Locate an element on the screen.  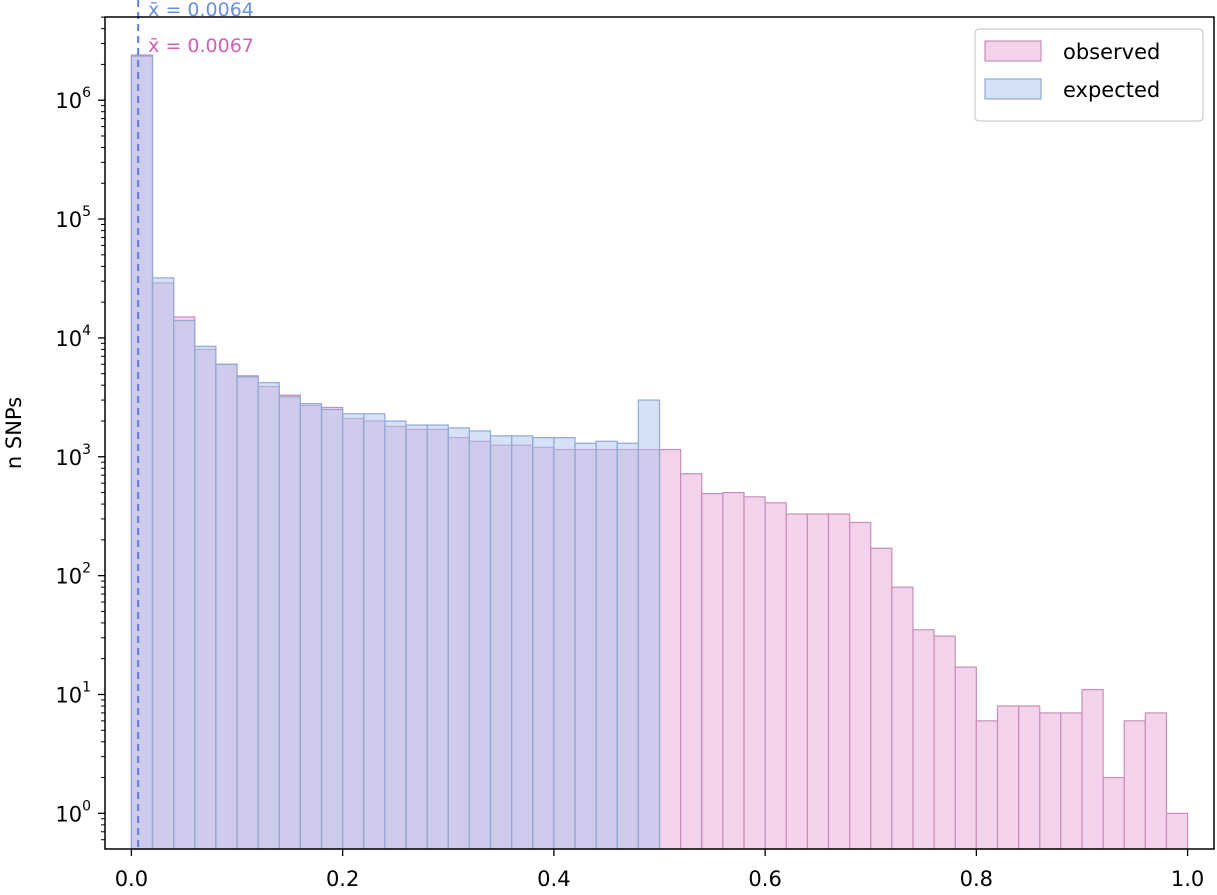
x-tick-label: 0.8 is located at coordinates (976, 879).